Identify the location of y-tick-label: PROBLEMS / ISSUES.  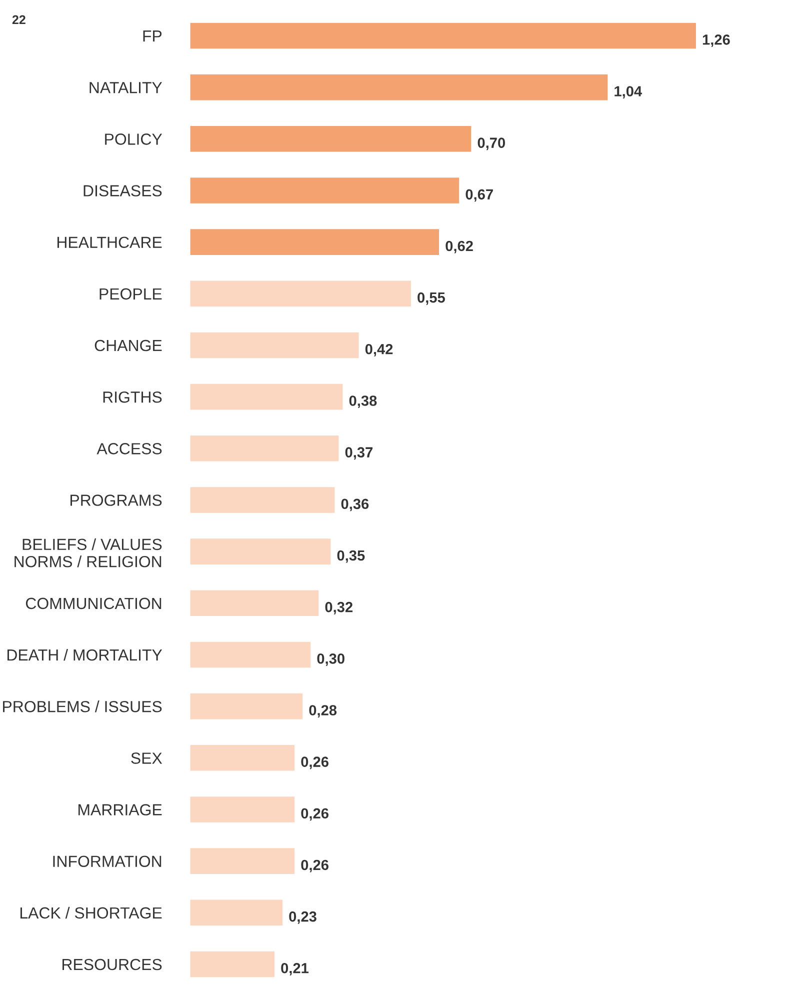
(82, 706).